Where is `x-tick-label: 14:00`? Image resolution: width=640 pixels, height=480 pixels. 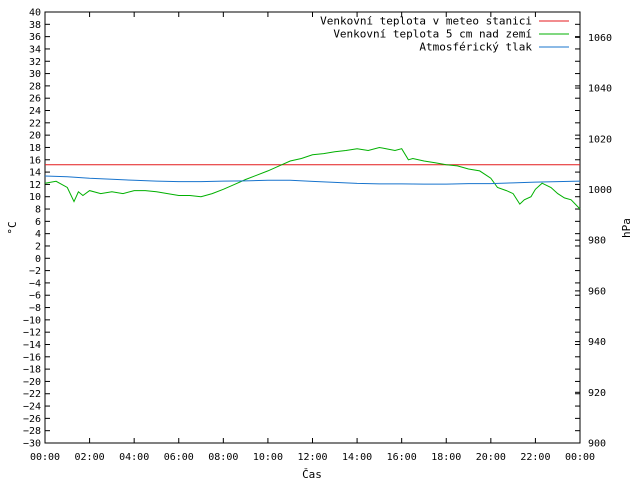
x-tick-label: 14:00 is located at coordinates (357, 457).